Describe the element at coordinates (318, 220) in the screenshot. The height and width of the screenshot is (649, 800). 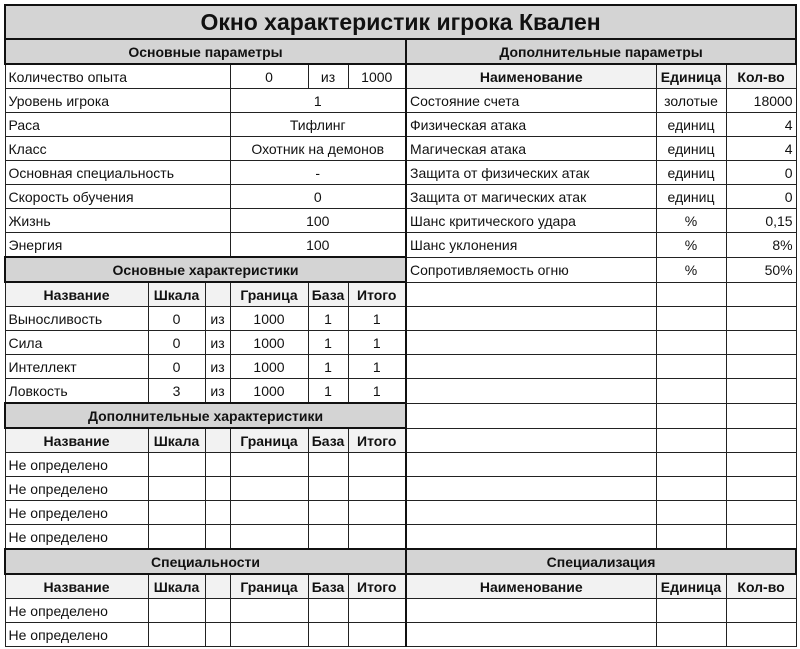
I see `param-value: 100` at that location.